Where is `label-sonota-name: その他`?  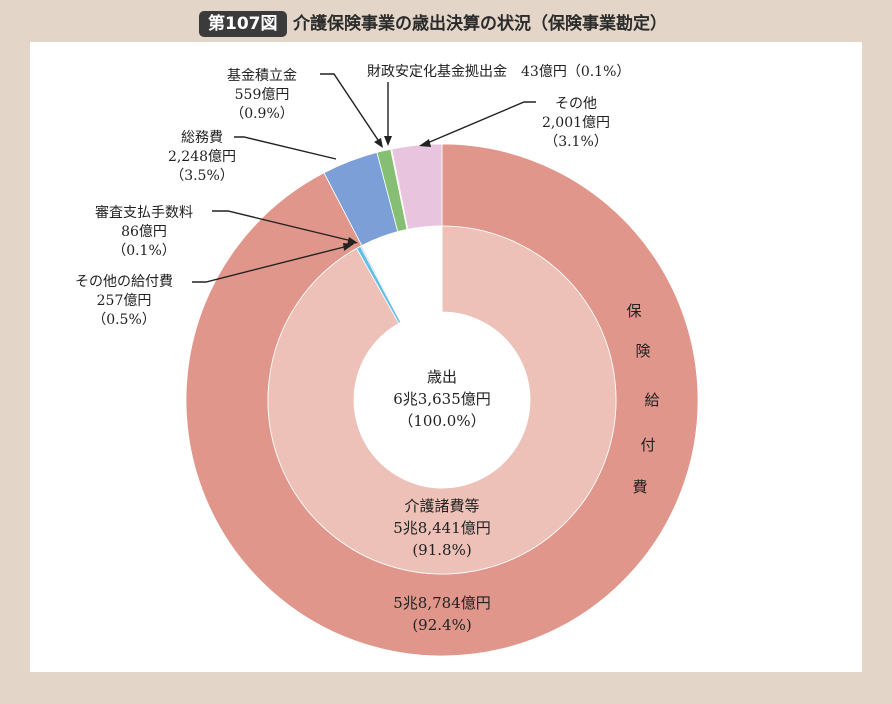 label-sonota-name: その他 is located at coordinates (576, 104).